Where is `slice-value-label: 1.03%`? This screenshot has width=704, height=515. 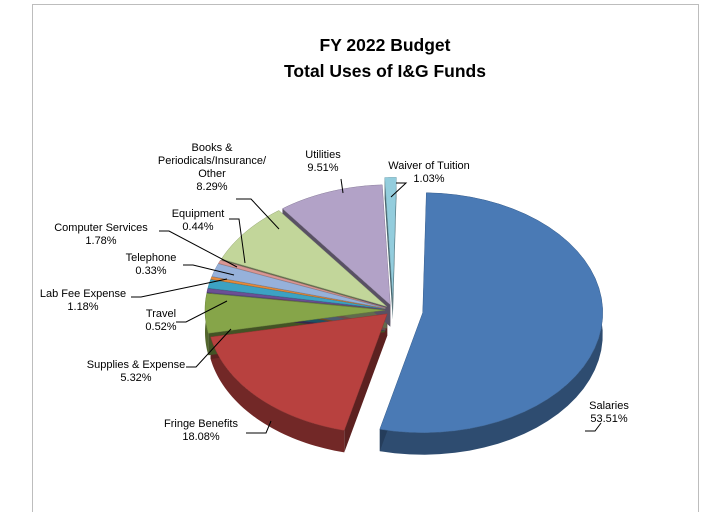
slice-value-label: 1.03% is located at coordinates (428, 179).